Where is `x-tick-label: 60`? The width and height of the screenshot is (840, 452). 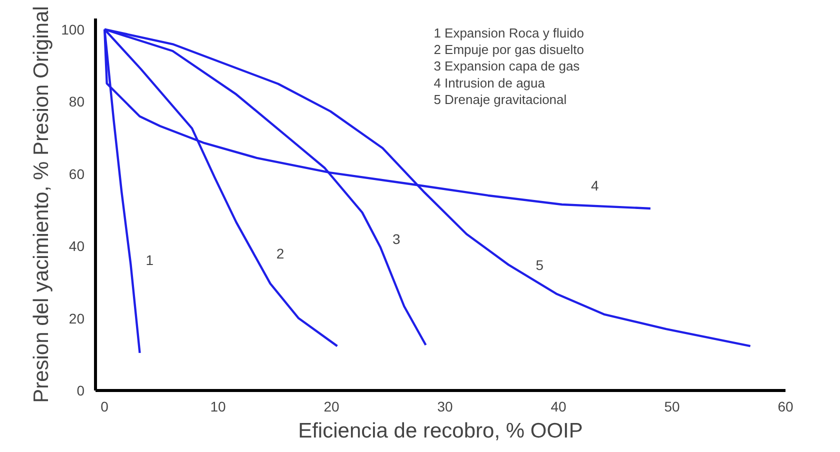 x-tick-label: 60 is located at coordinates (786, 406).